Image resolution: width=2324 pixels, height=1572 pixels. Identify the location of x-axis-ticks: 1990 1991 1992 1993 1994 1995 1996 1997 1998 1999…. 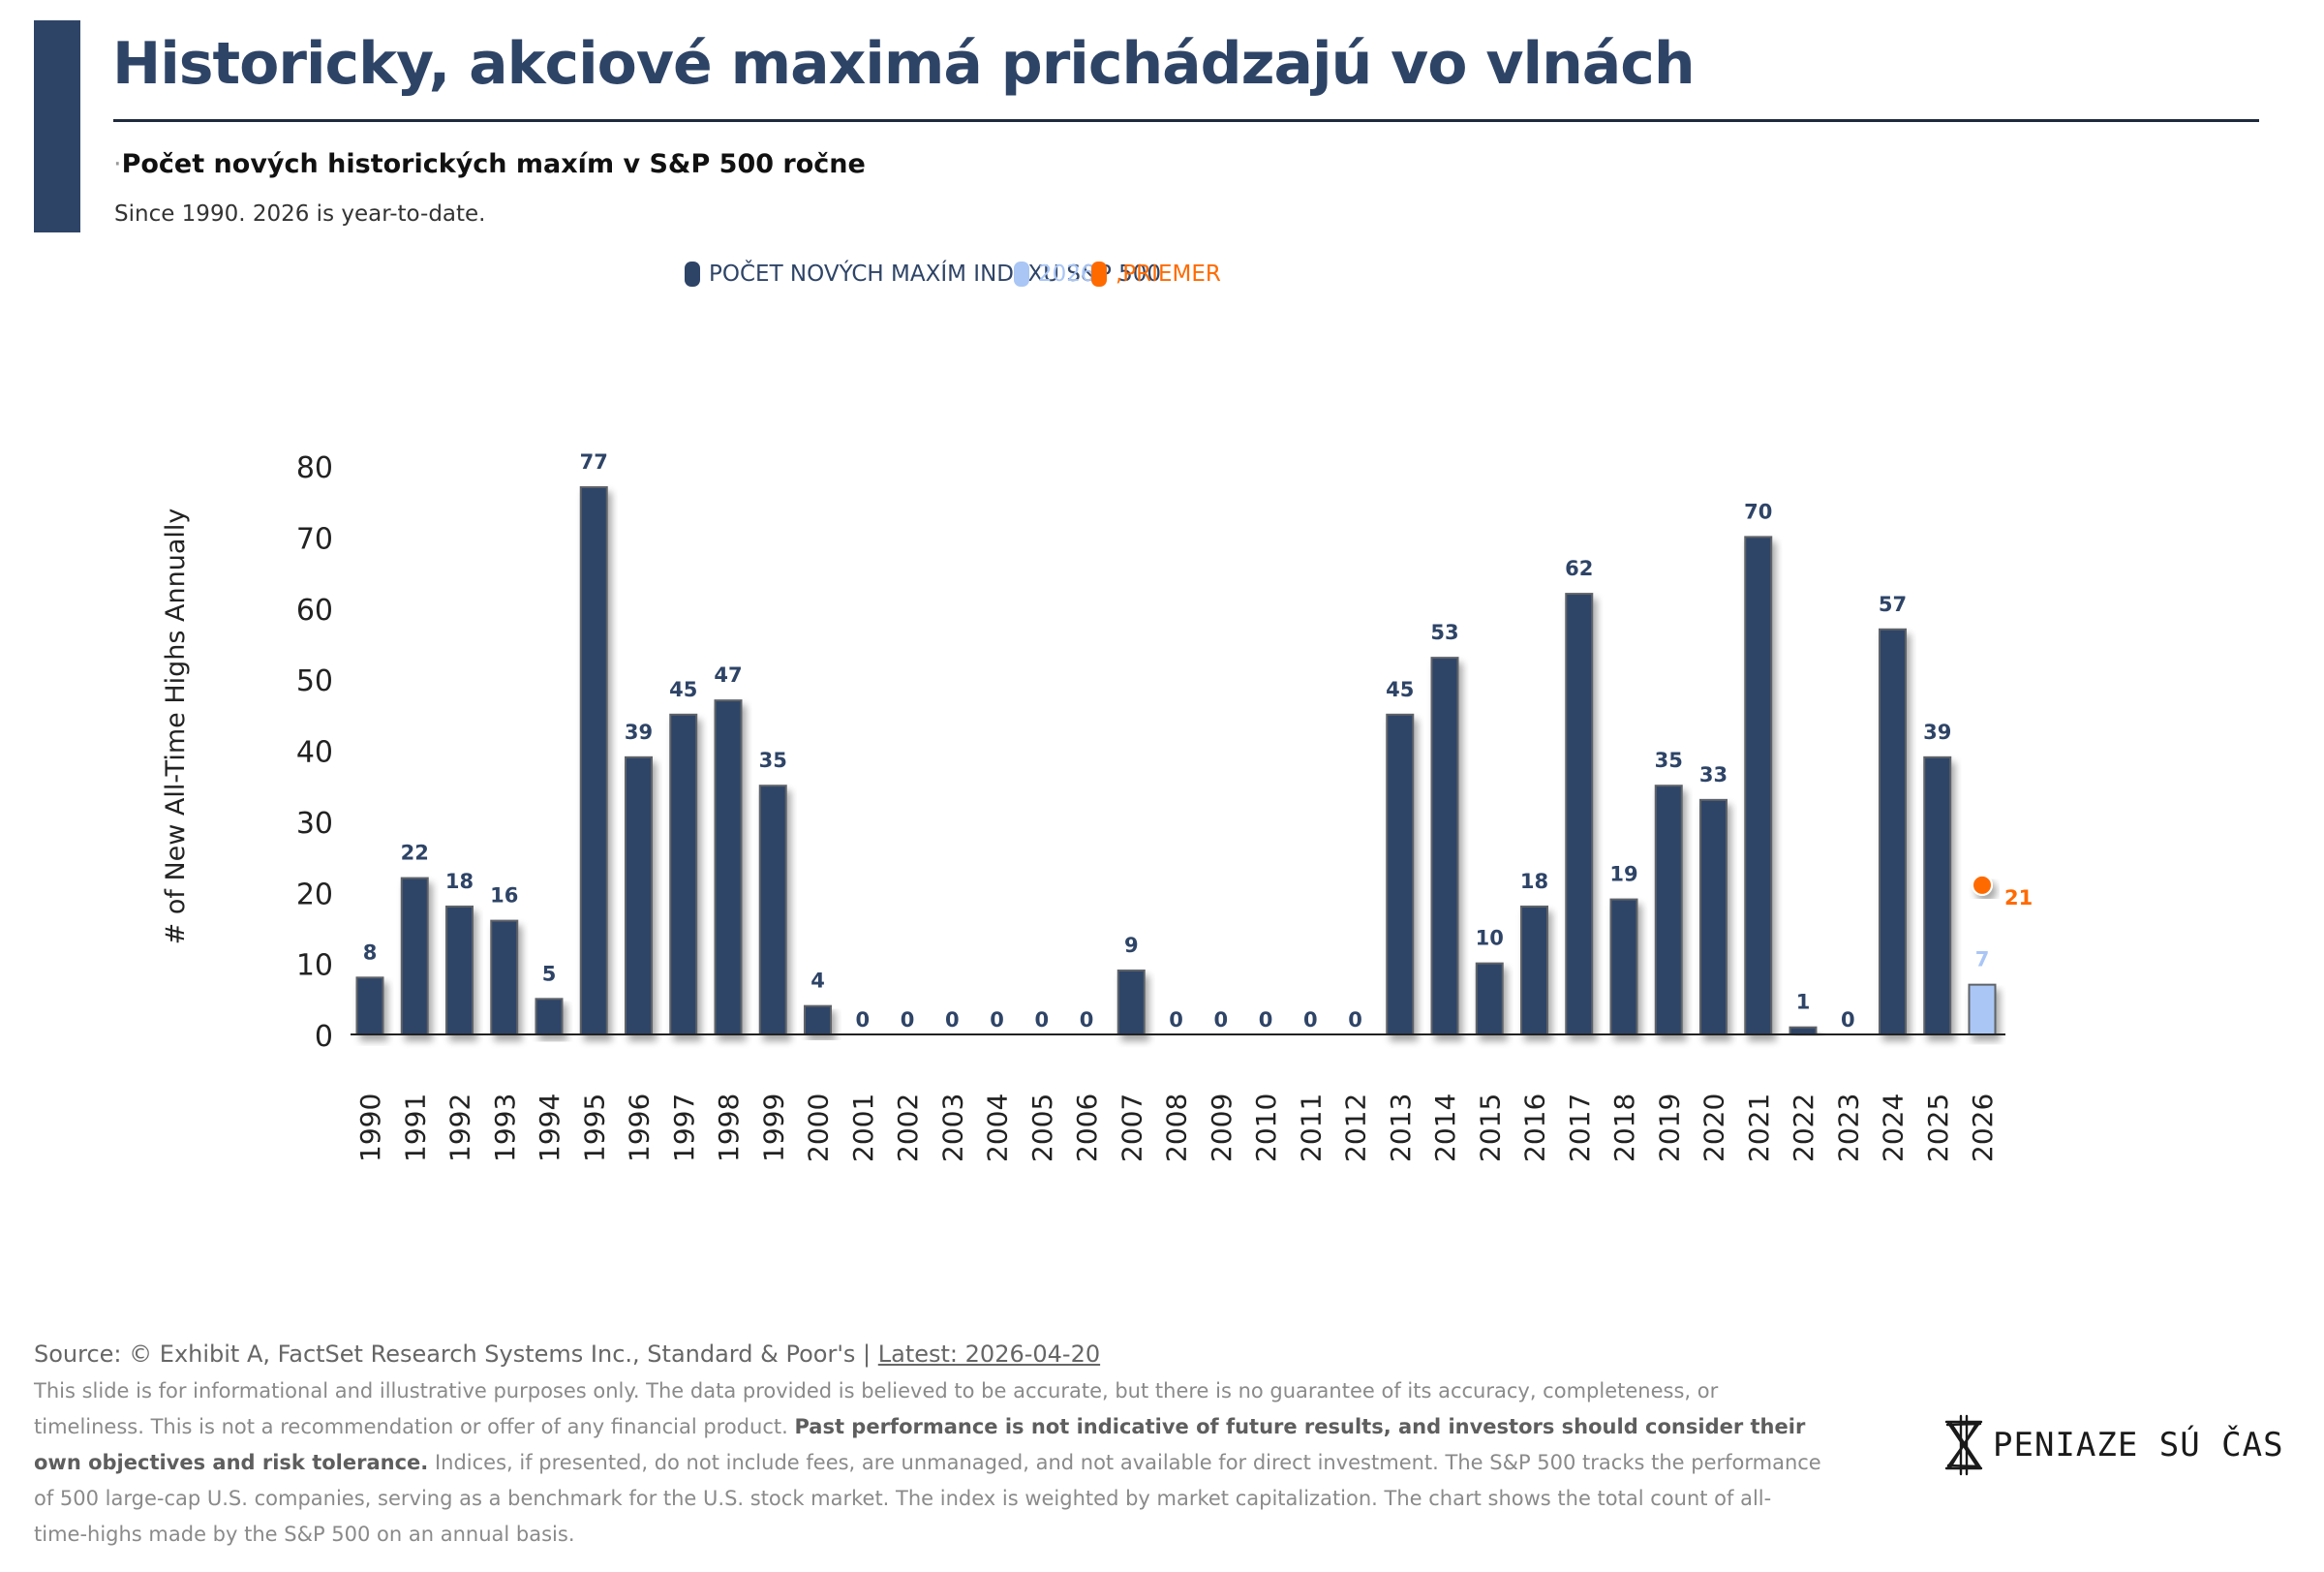
(1177, 1128).